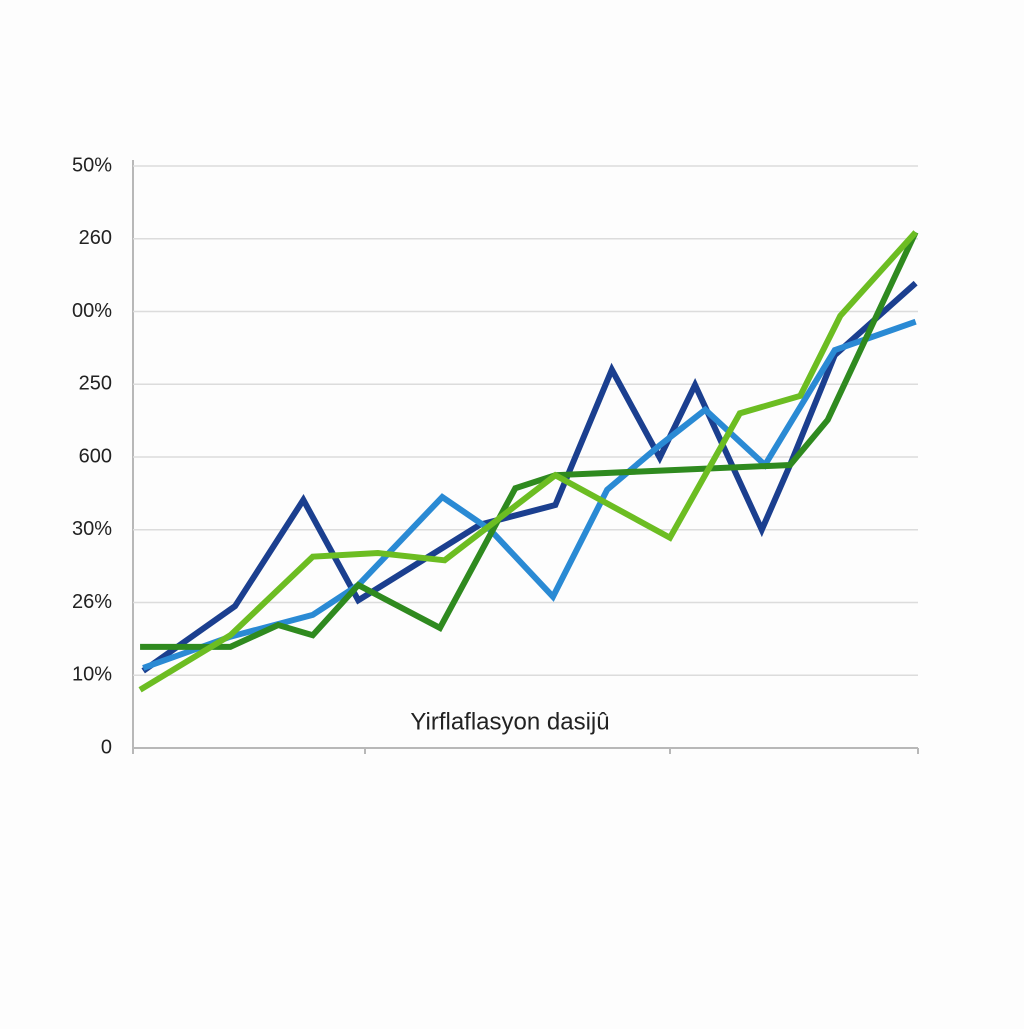  Describe the element at coordinates (95, 238) in the screenshot. I see `y-tick-label: 260` at that location.